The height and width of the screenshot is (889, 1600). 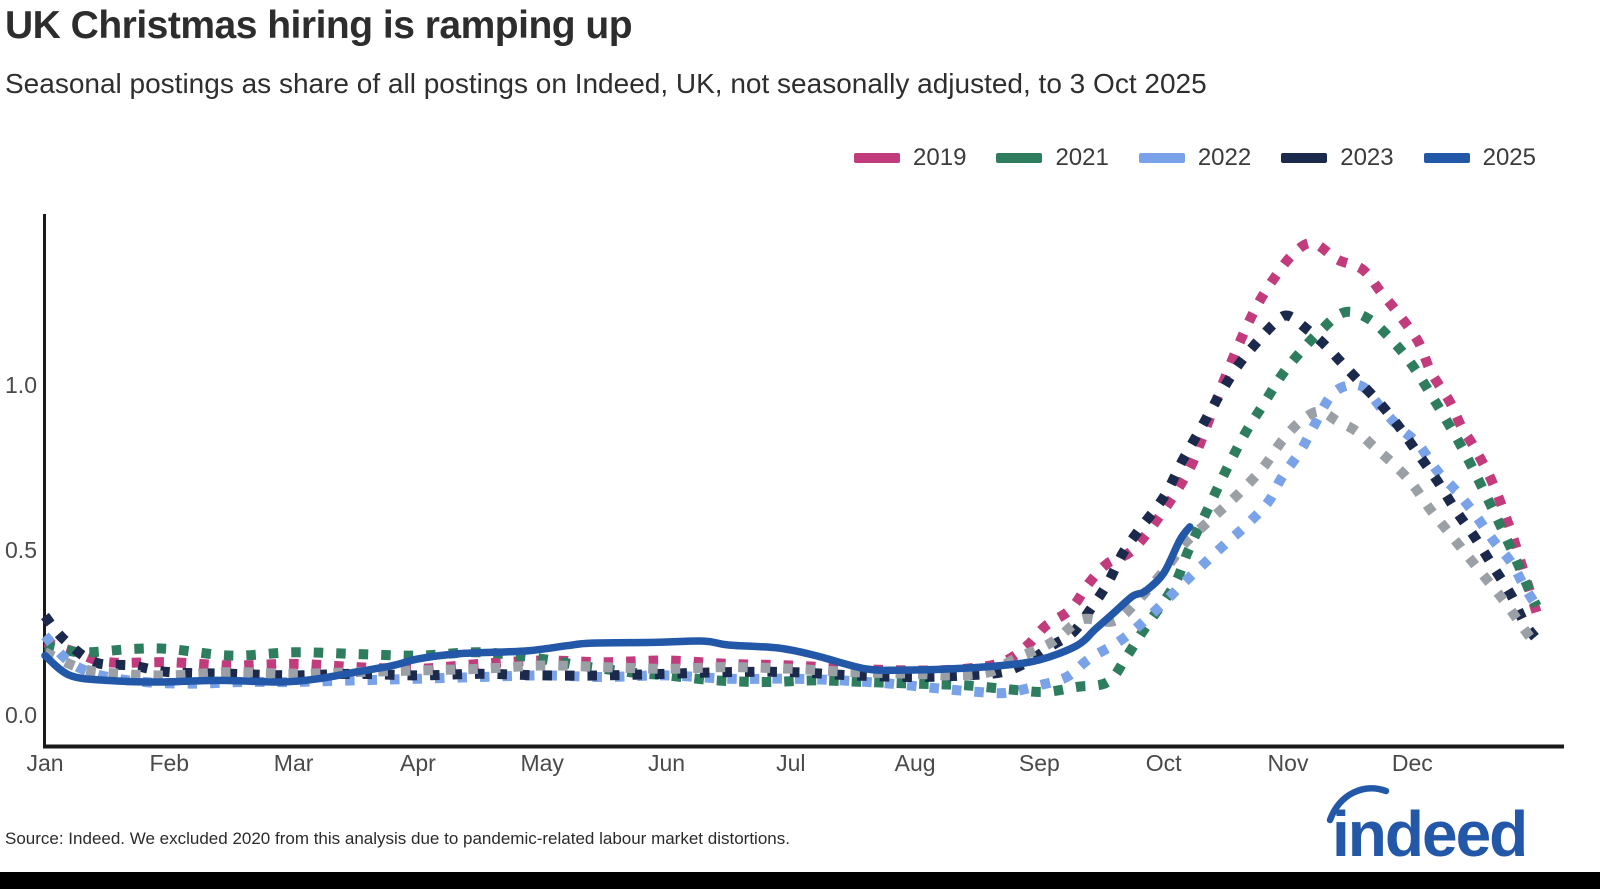 What do you see at coordinates (542, 763) in the screenshot?
I see `x-tick-label: May` at bounding box center [542, 763].